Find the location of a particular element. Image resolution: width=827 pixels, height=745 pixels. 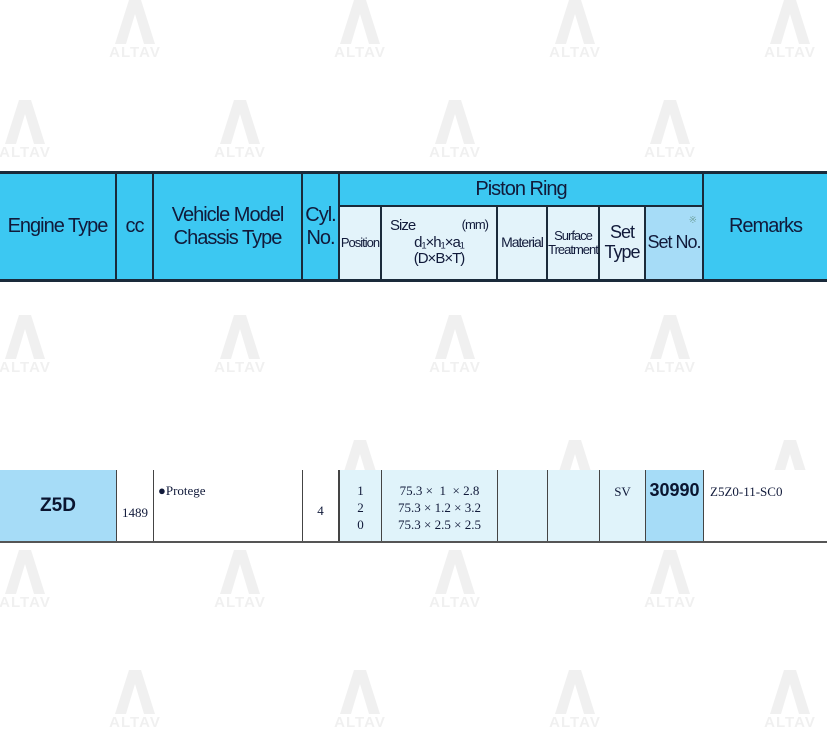

cell-vehicle-model: ●Protege is located at coordinates (228, 505).